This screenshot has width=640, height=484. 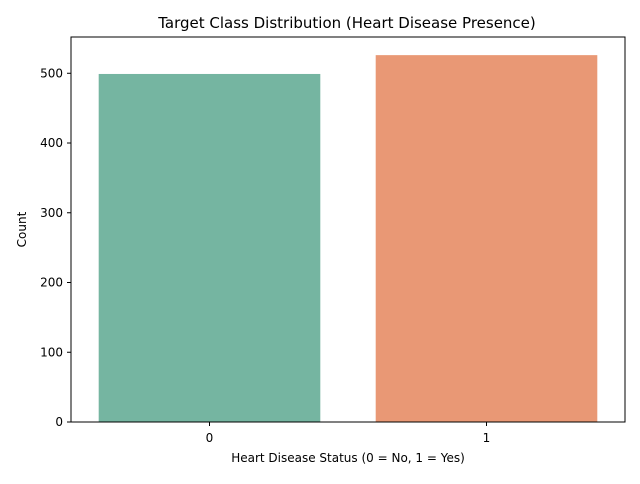 I want to click on y-tick-label: 500, so click(x=51, y=73).